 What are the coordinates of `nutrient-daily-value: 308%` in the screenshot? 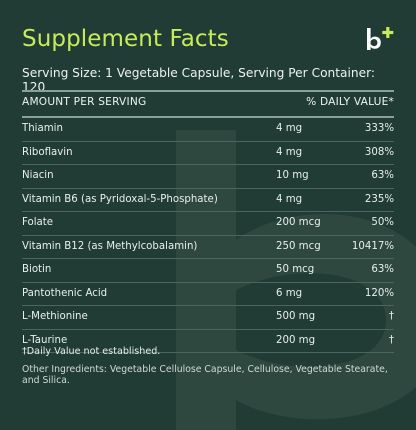 It's located at (379, 152).